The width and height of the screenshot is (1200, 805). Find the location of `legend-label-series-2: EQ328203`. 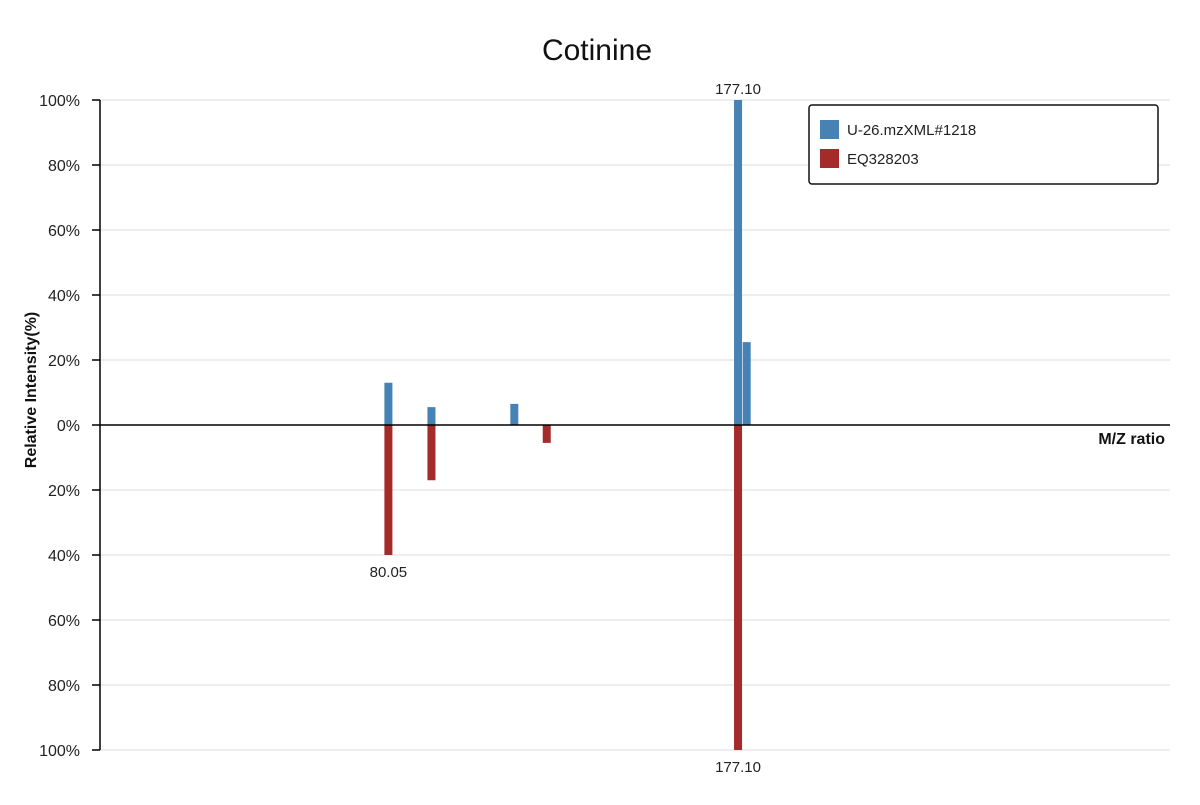

legend-label-series-2: EQ328203 is located at coordinates (883, 159).